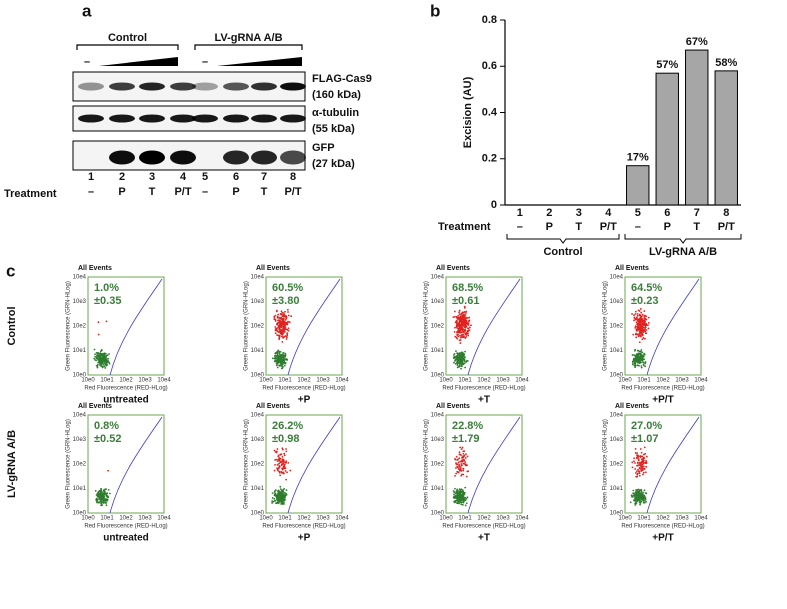 The width and height of the screenshot is (787, 609). What do you see at coordinates (285, 439) in the screenshot?
I see `gate-sd: ±0.98` at bounding box center [285, 439].